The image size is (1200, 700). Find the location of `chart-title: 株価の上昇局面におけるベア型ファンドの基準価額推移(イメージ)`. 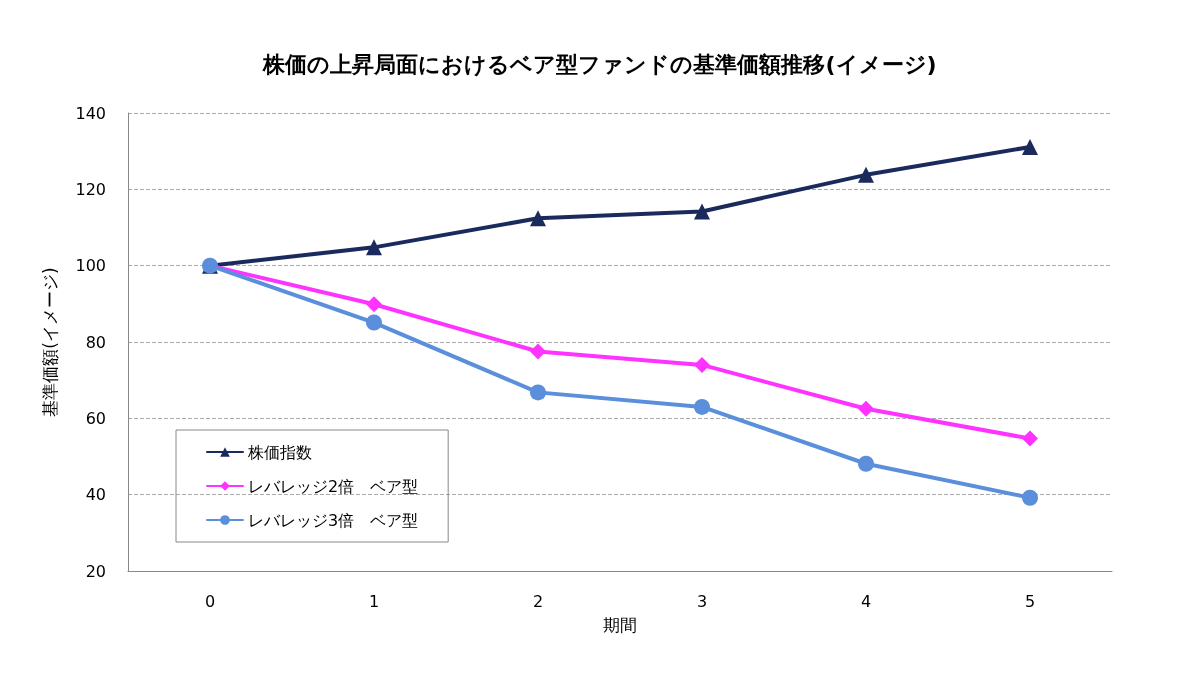

chart-title: 株価の上昇局面におけるベア型ファンドの基準価額推移(イメージ) is located at coordinates (599, 64).